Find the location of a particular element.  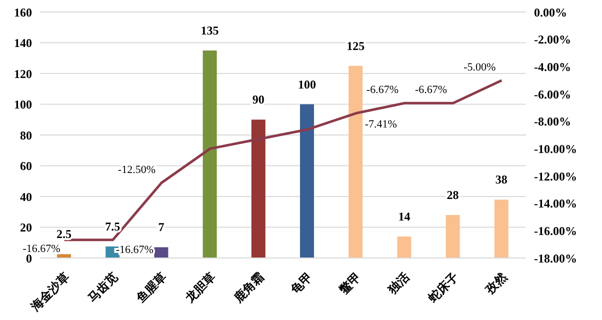

y-tick-label: 80 is located at coordinates (26, 135).